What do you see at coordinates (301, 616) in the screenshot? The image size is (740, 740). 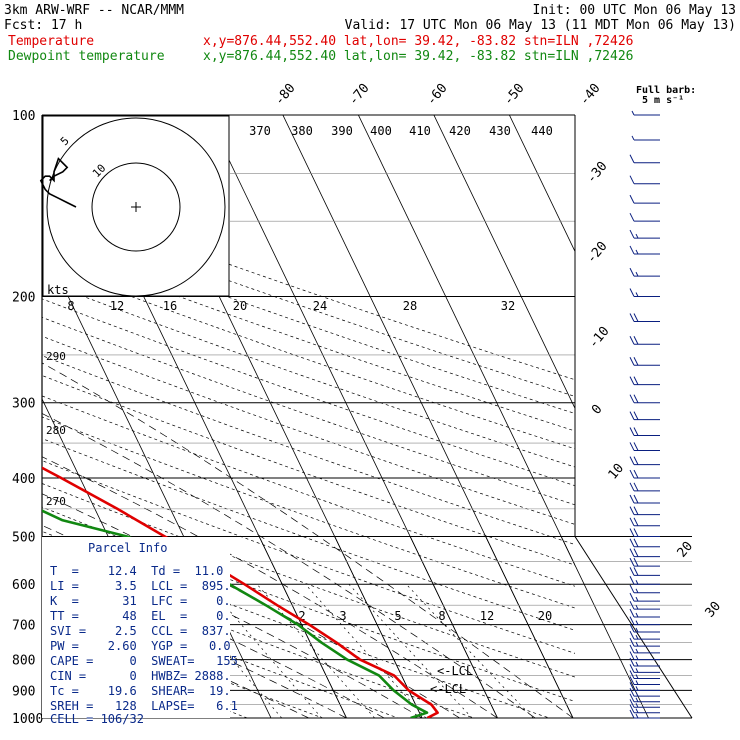 I see `mixing-ratio-label: 2` at bounding box center [301, 616].